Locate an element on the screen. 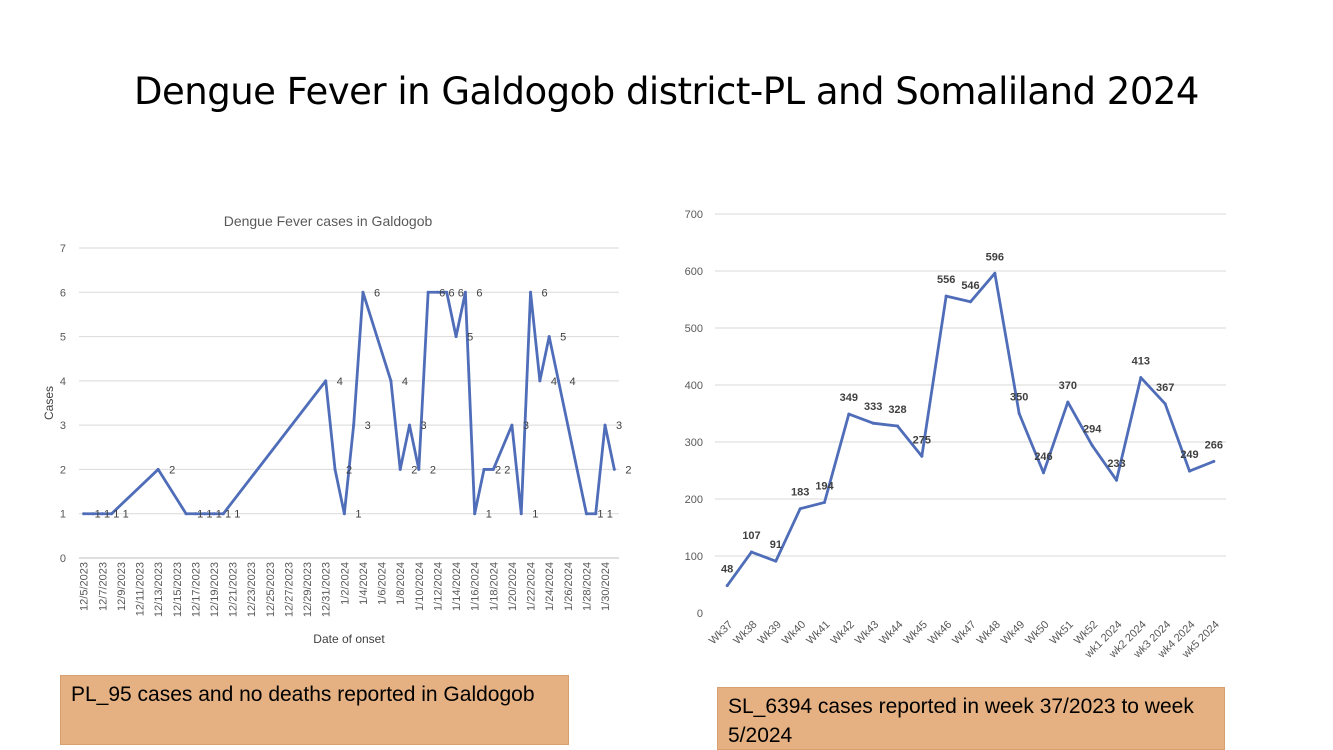 The width and height of the screenshot is (1333, 750). data-label: 48 is located at coordinates (727, 570).